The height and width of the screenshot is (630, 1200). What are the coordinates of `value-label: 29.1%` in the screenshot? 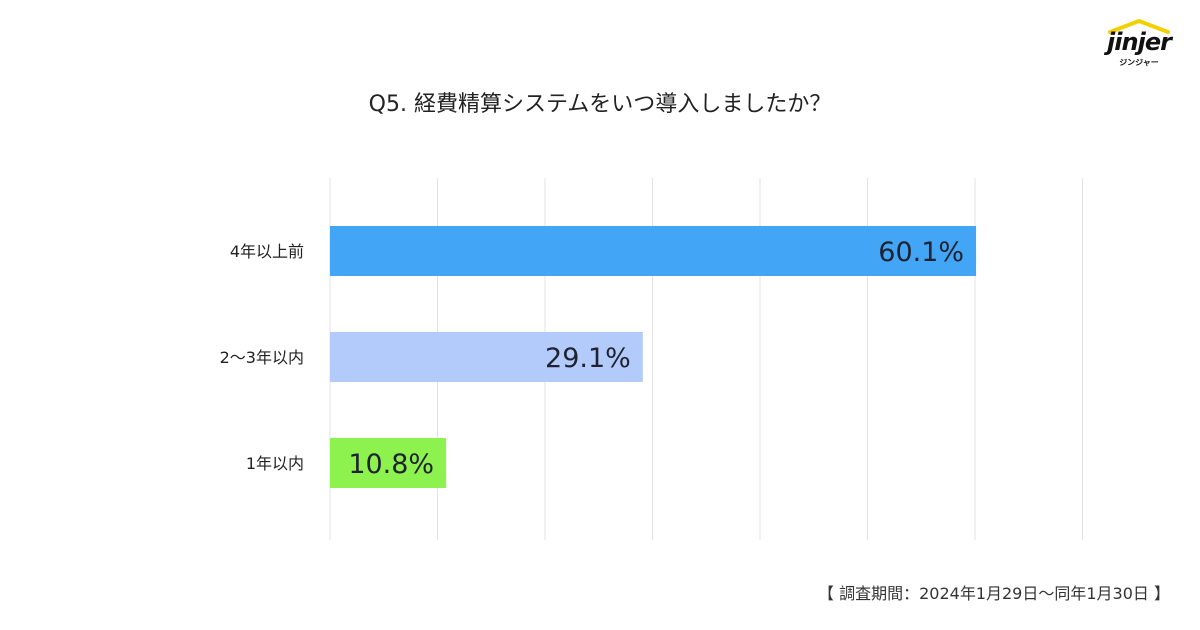 It's located at (588, 358).